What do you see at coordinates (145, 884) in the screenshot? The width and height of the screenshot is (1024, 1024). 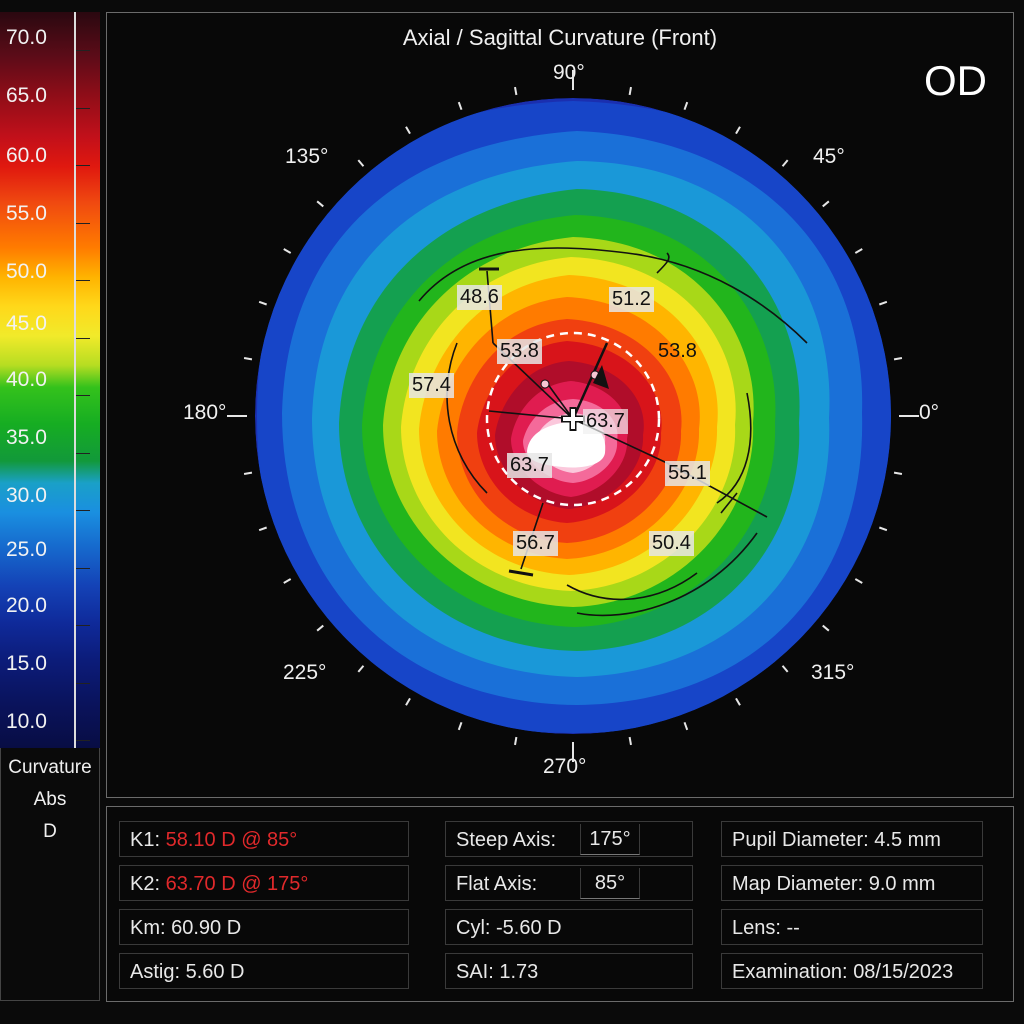 I see `k2-label: K2:` at bounding box center [145, 884].